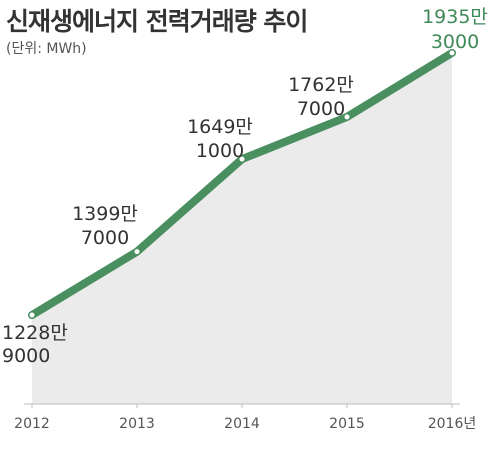 Image resolution: width=500 pixels, height=450 pixels. I want to click on data-label-major: 1935만, so click(455, 17).